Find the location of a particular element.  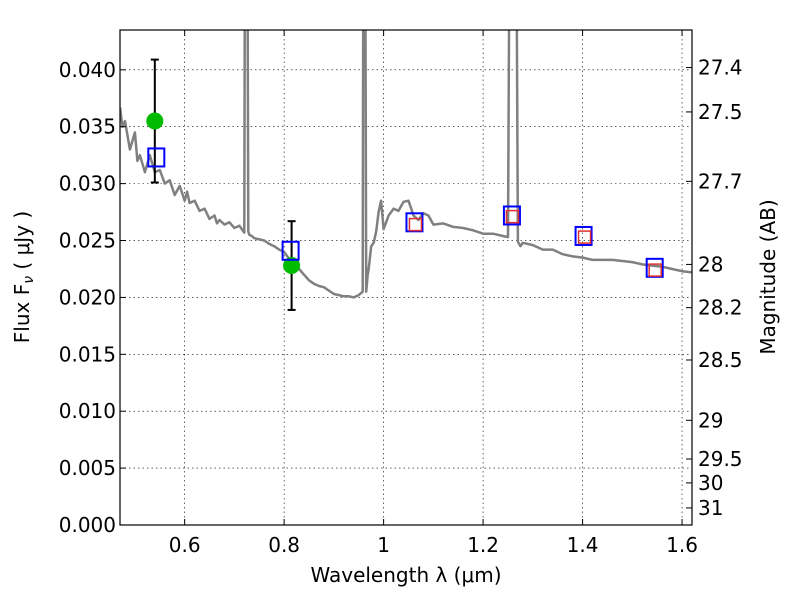

x-tick-label: 1 is located at coordinates (383, 545).